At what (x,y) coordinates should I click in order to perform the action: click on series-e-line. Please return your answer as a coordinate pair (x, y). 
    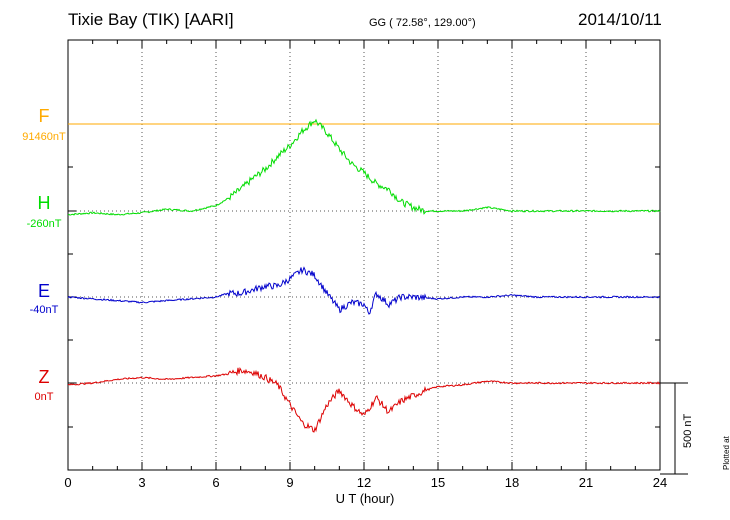
    Looking at the image, I should click on (364, 290).